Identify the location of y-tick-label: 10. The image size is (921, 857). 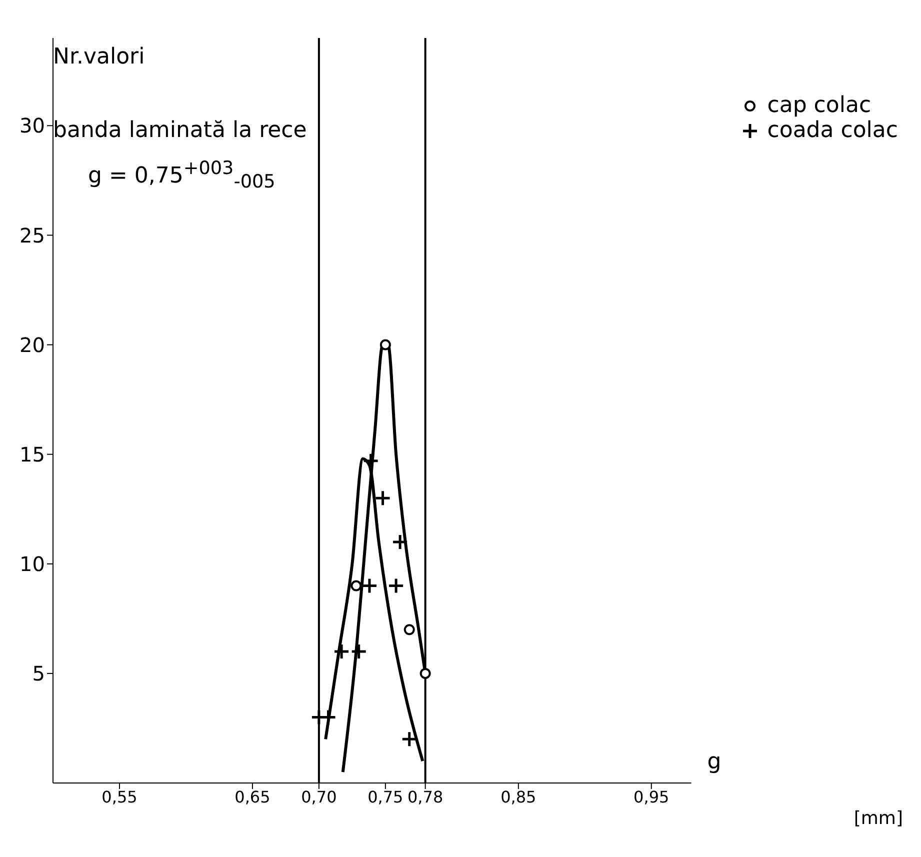
(32, 564).